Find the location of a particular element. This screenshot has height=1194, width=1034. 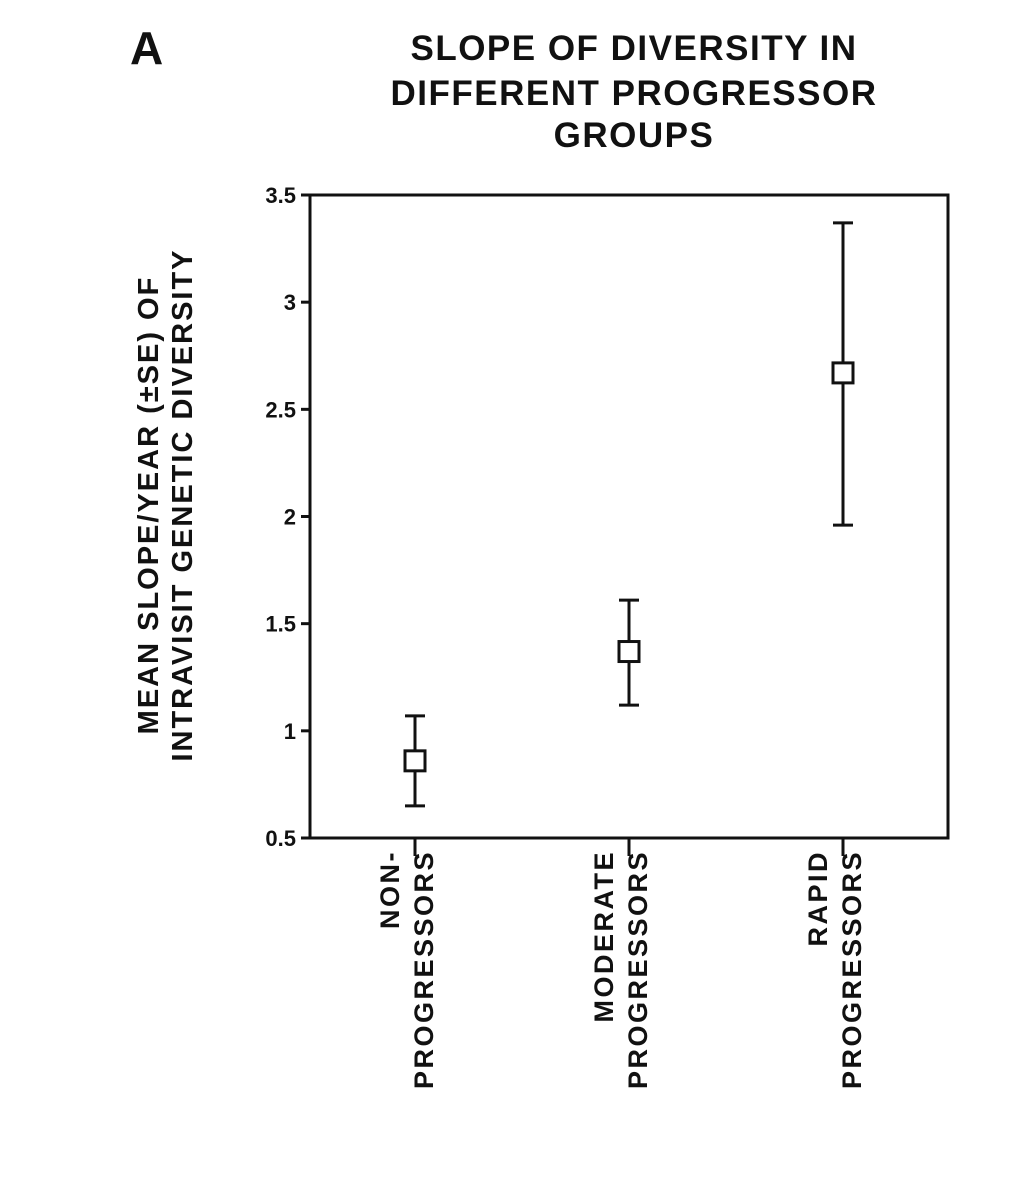

y-tick-label: 1.5 is located at coordinates (280, 624).